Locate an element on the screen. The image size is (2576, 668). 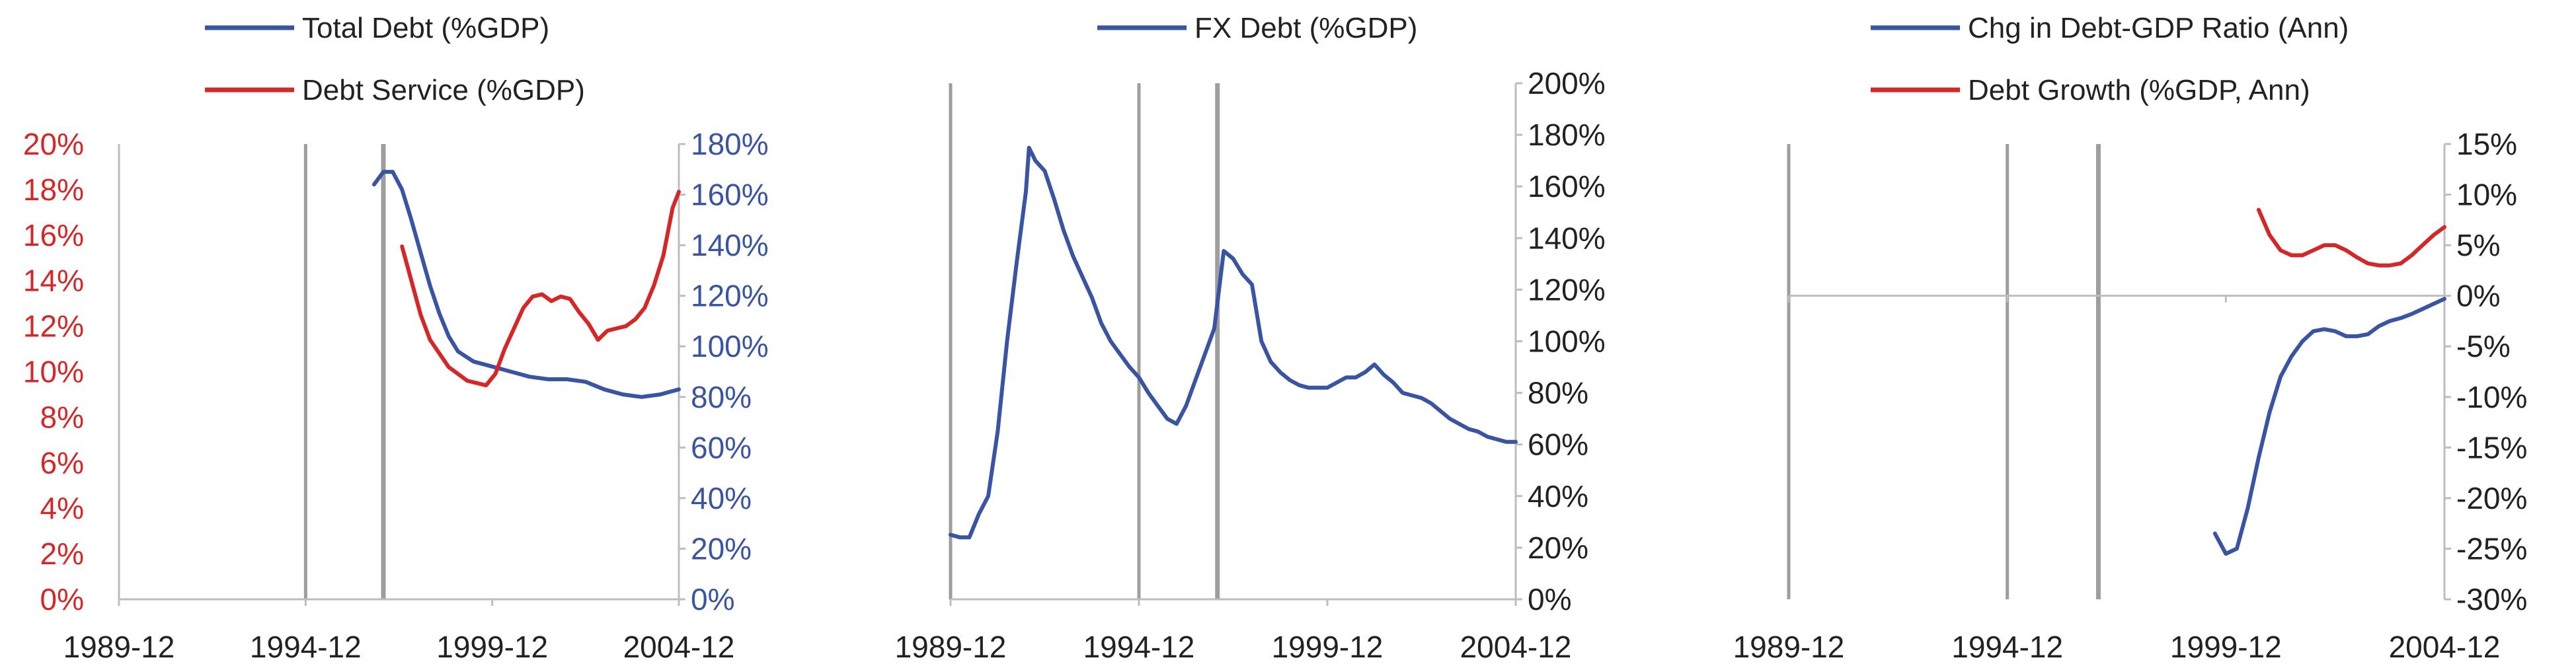
y-right-tick-label: 10% is located at coordinates (2486, 195).